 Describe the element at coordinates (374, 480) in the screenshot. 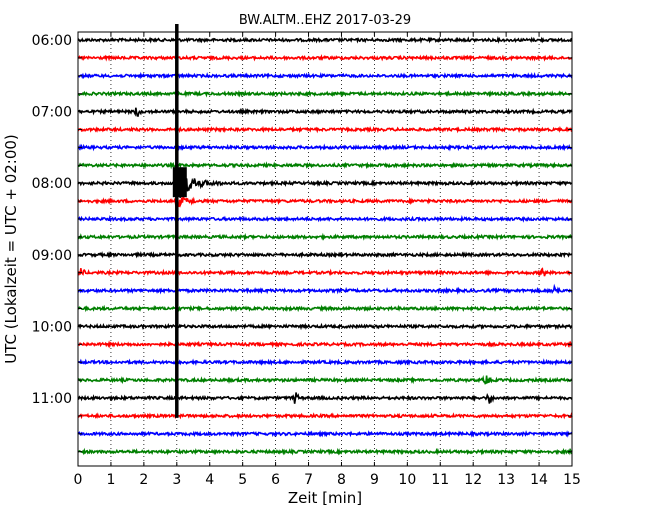

I see `x-tick-label: 9` at that location.